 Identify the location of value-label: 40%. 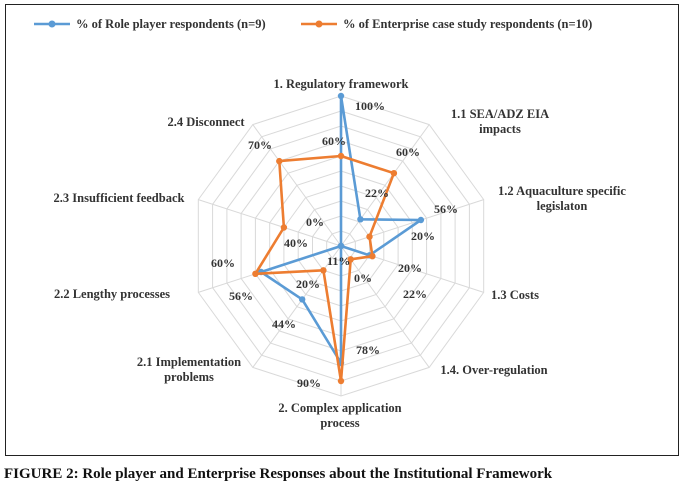
(296, 243).